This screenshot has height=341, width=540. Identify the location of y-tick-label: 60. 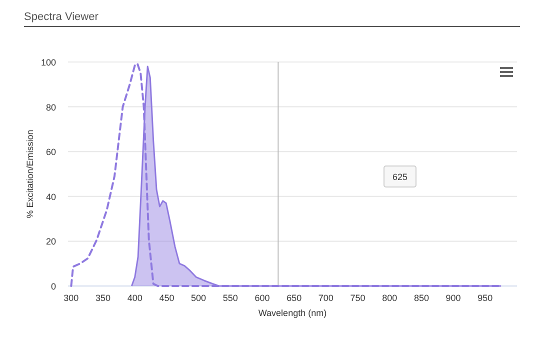
(51, 152).